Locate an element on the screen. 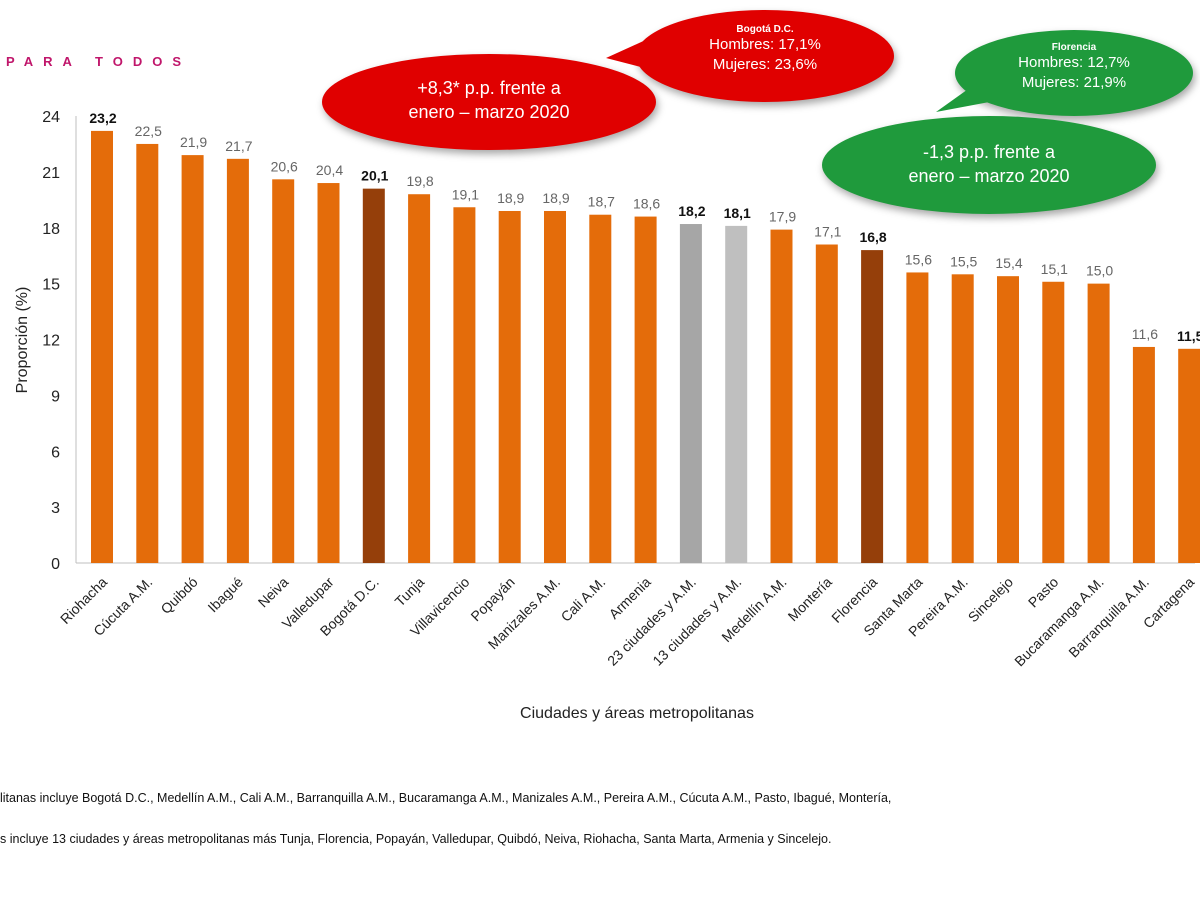 This screenshot has width=1200, height=900. data-label: 20,6 is located at coordinates (284, 166).